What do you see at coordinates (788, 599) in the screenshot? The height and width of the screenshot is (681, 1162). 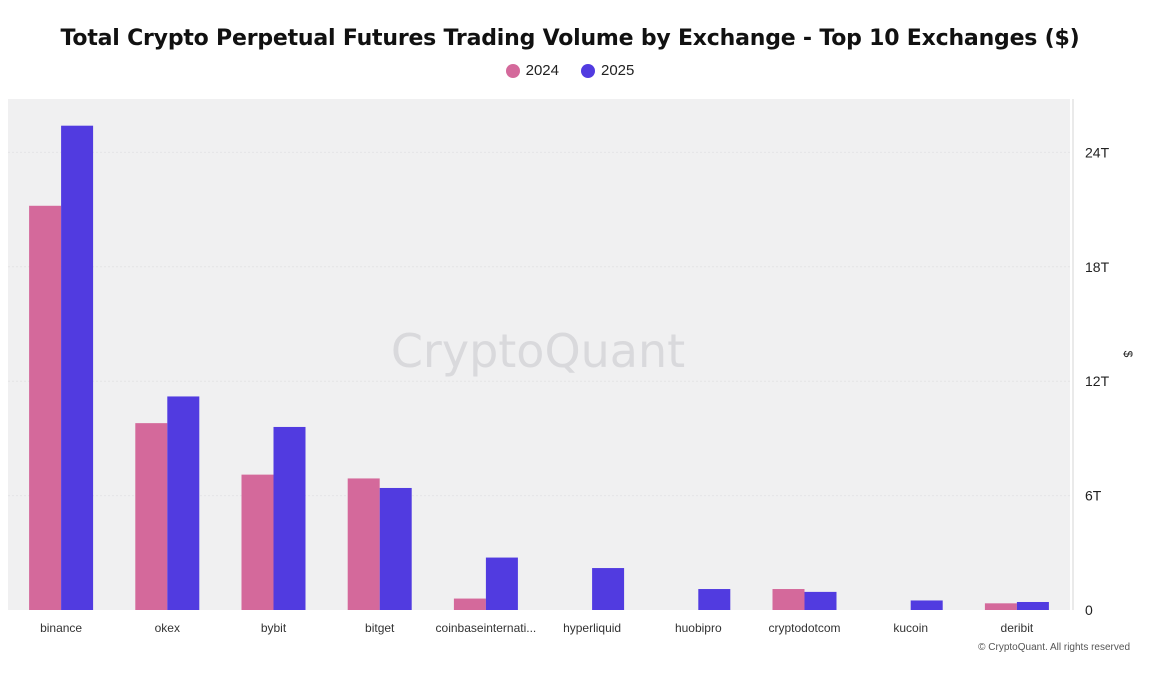 I see `bar-2024-cryptodotcom` at bounding box center [788, 599].